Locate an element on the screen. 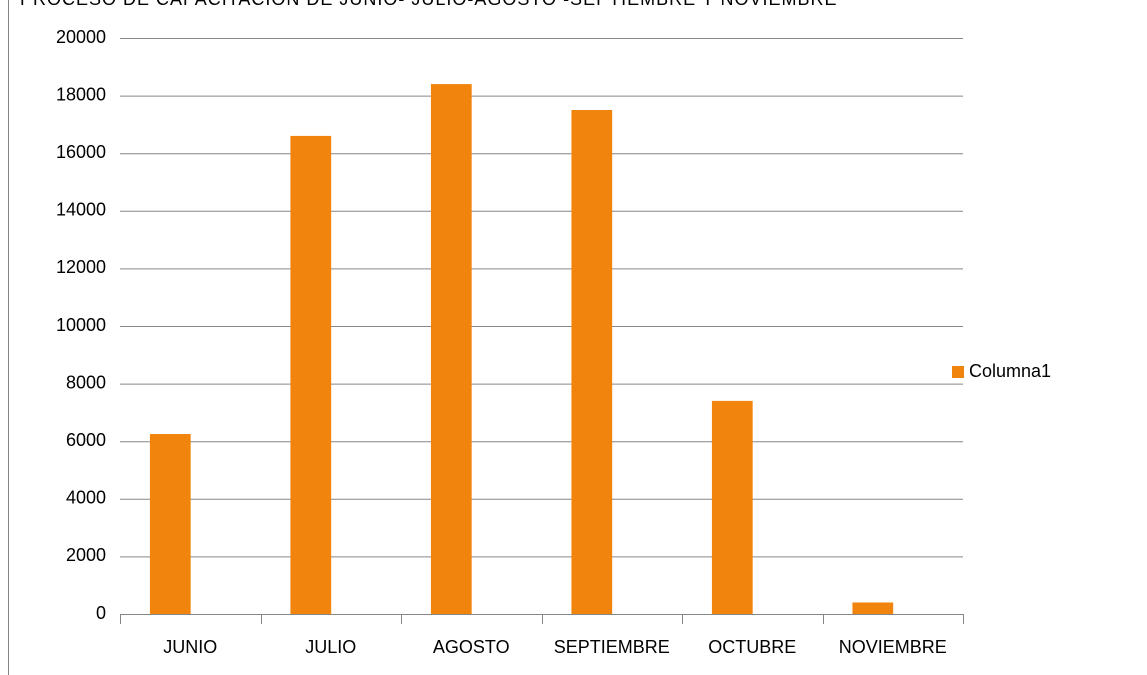 Image resolution: width=1147 pixels, height=675 pixels. y-tick-label: 18000 is located at coordinates (81, 94).